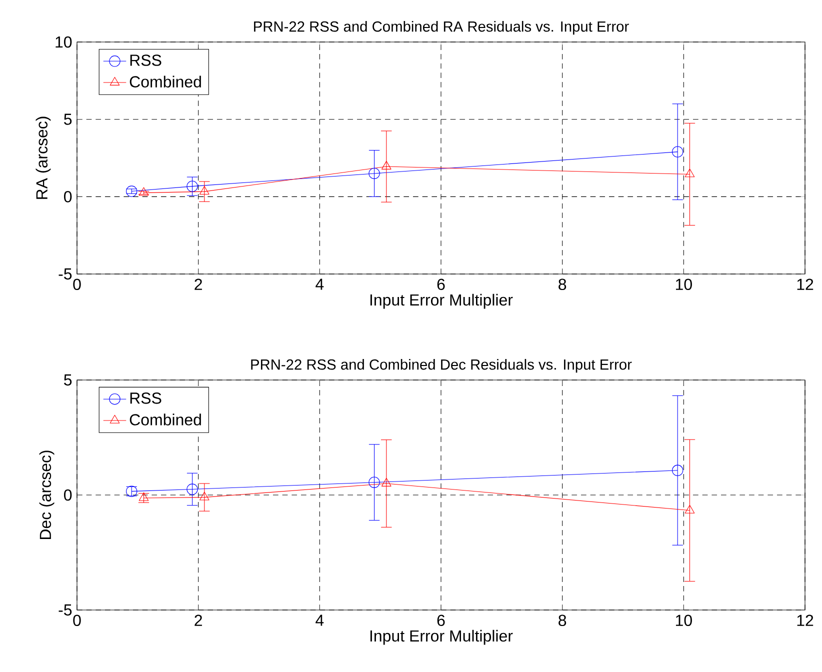 This screenshot has width=822, height=672. What do you see at coordinates (43, 157) in the screenshot?
I see `y-axis-title: RA (arcsec)` at bounding box center [43, 157].